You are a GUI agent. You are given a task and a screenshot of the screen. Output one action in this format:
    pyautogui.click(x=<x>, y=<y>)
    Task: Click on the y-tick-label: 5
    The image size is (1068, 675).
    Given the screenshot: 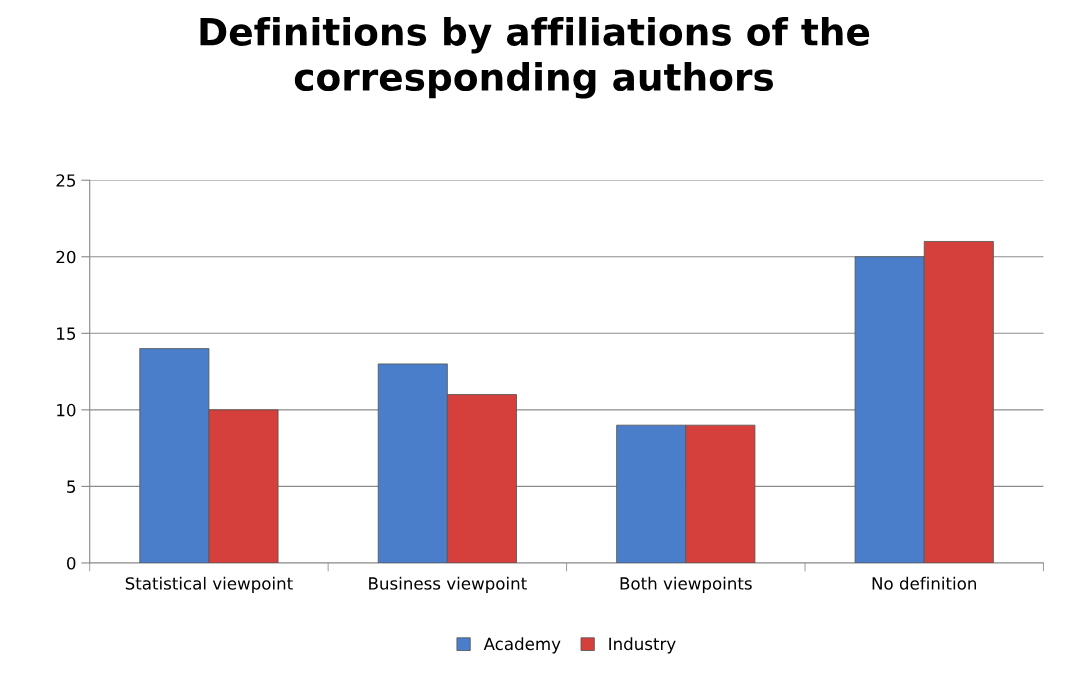 What is the action you would take?
    pyautogui.click(x=71, y=486)
    